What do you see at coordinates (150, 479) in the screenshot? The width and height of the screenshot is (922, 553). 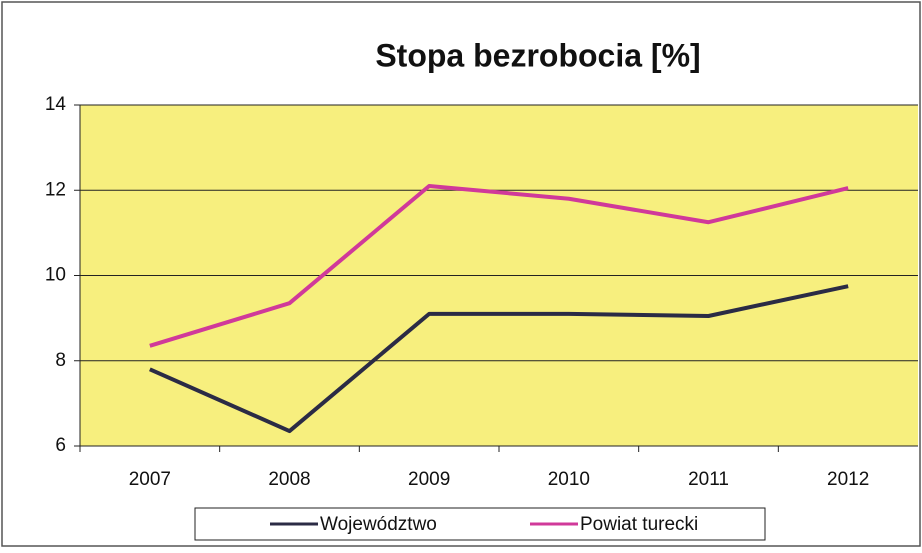 I see `x-tick-label: 2007` at bounding box center [150, 479].